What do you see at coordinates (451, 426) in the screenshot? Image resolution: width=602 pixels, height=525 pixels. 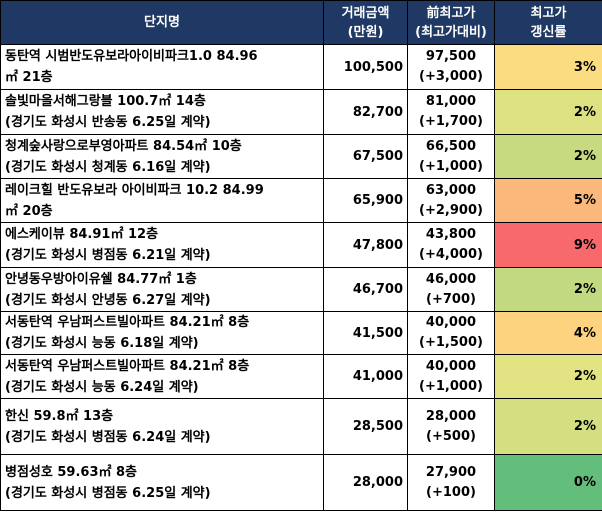 I see `previous-high: 28,000 (+500)` at bounding box center [451, 426].